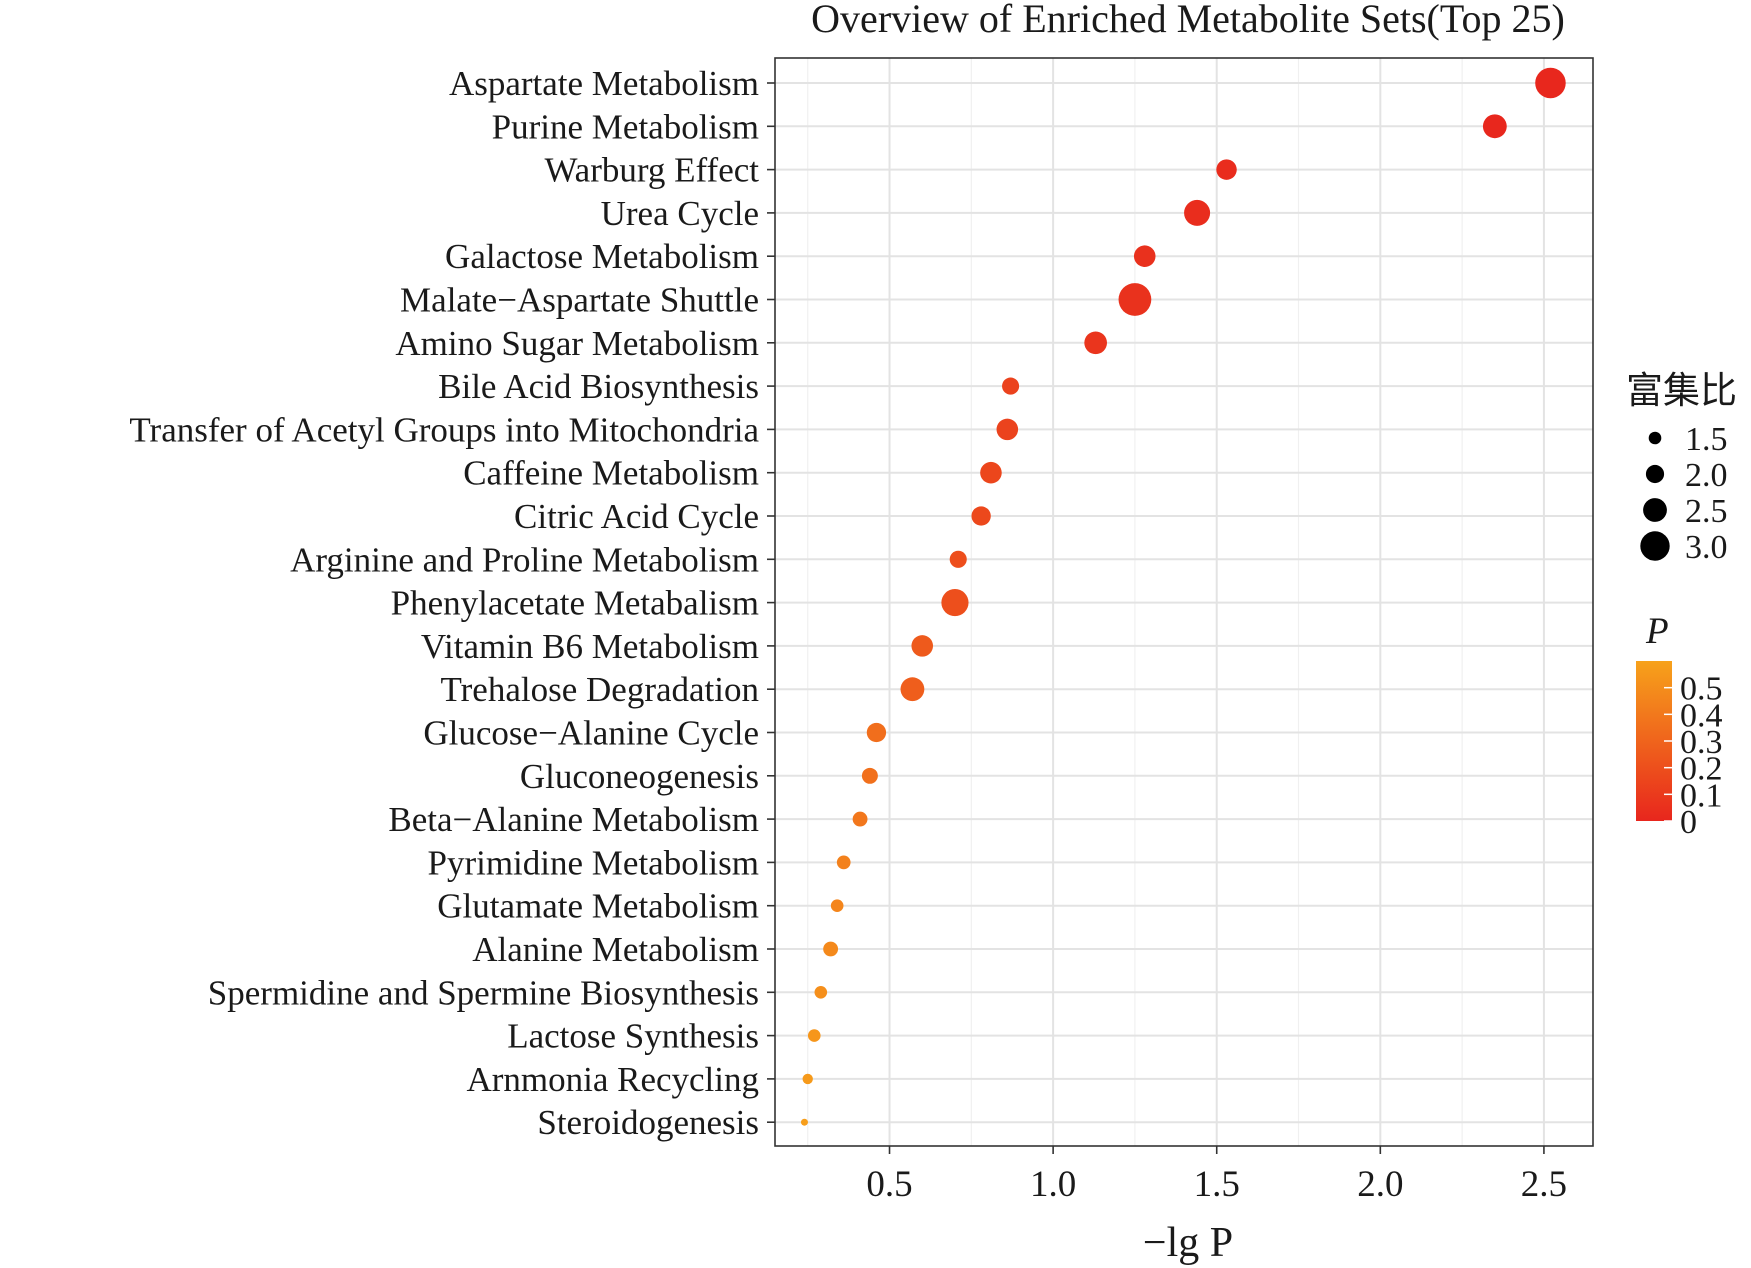 Image resolution: width=1751 pixels, height=1268 pixels. Describe the element at coordinates (1701, 715) in the screenshot. I see `color-legend-label: 0.4` at that location.